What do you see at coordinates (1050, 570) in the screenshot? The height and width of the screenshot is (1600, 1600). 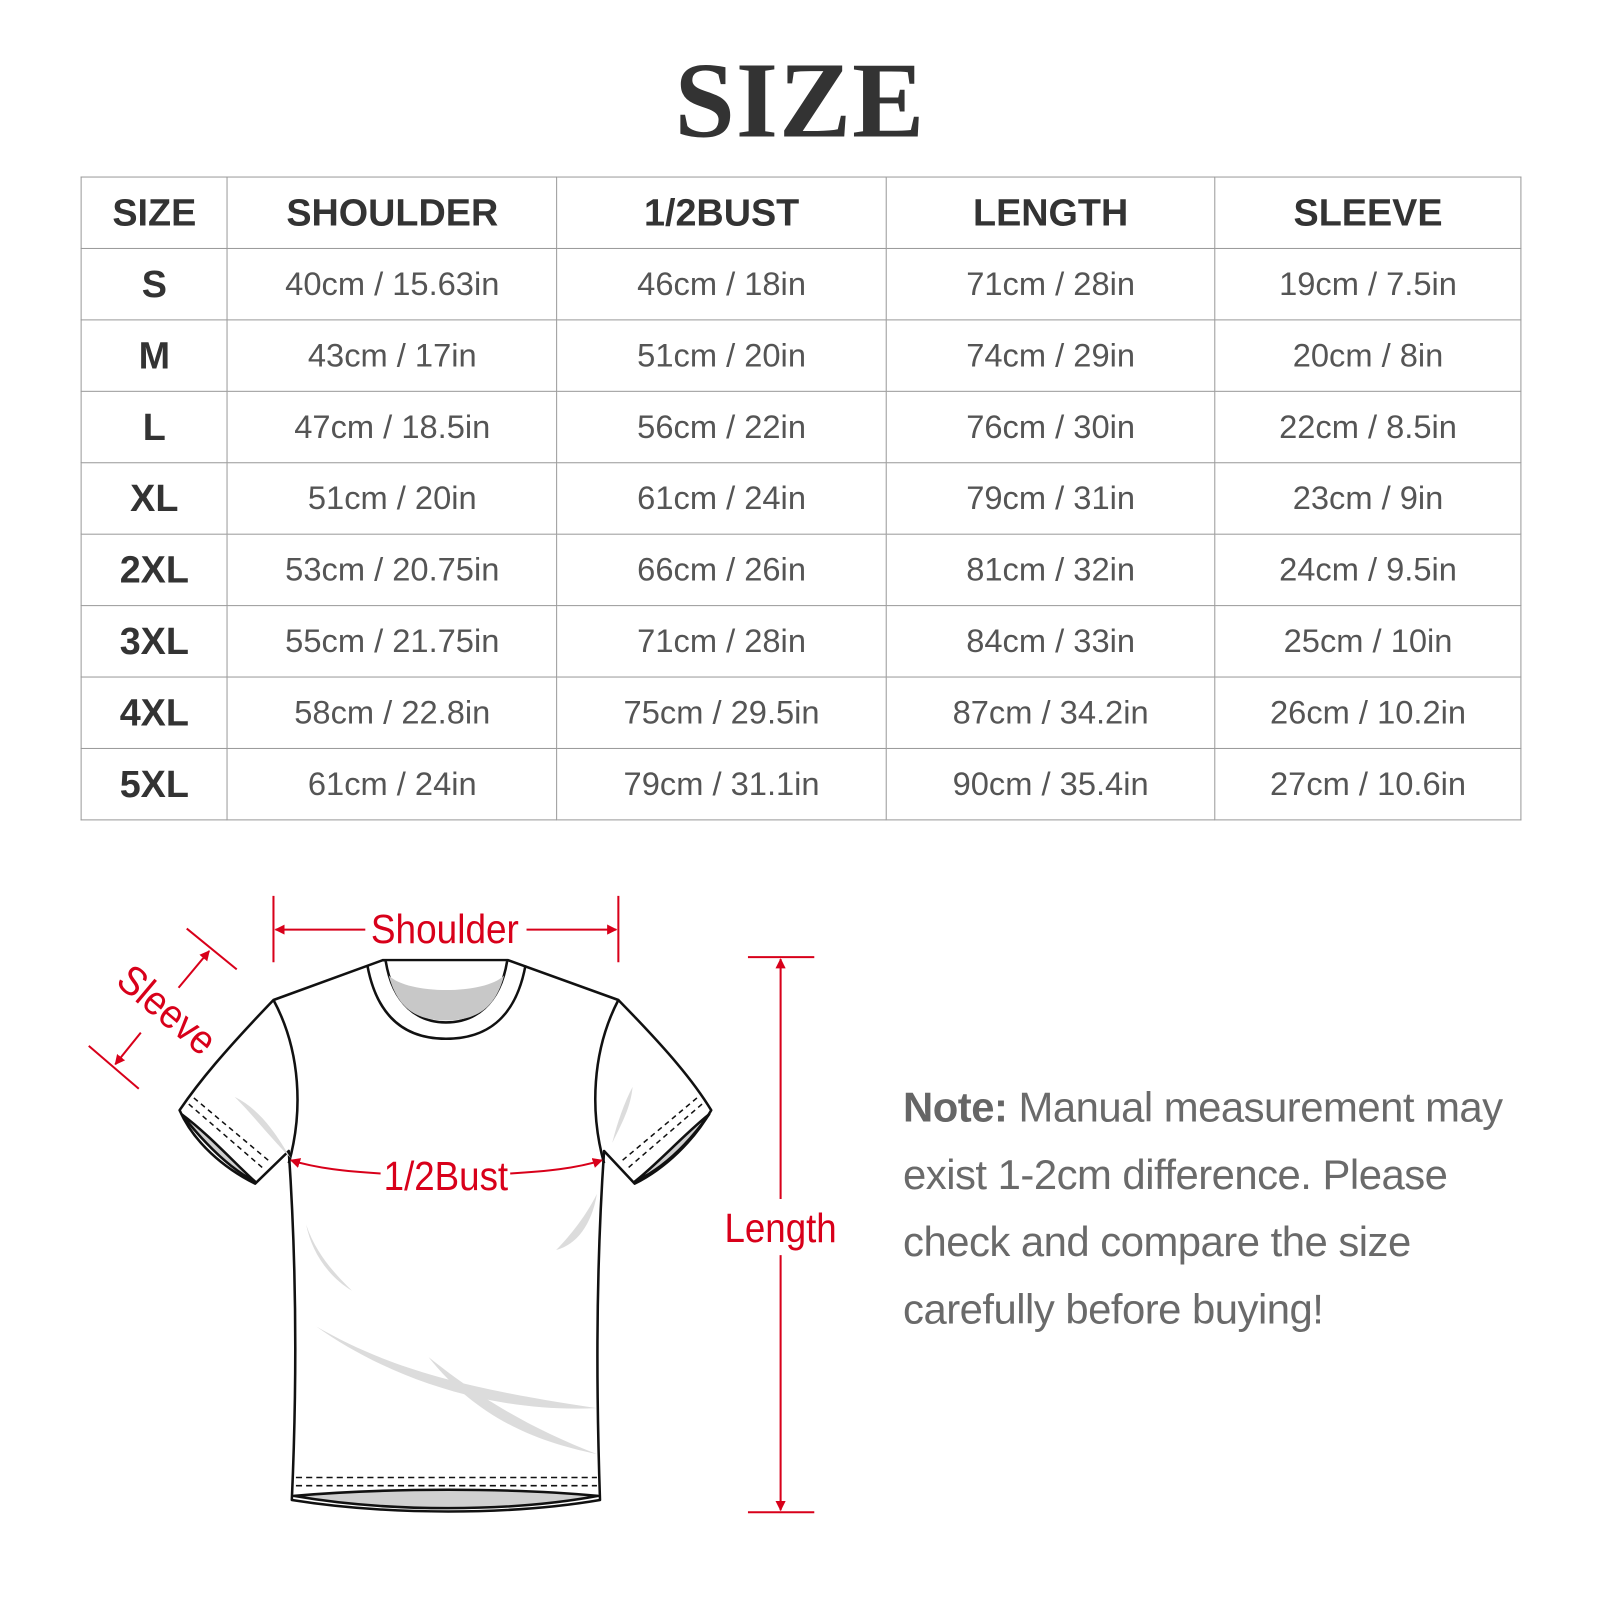 I see `measurement-cell: 81cm / 32in` at bounding box center [1050, 570].